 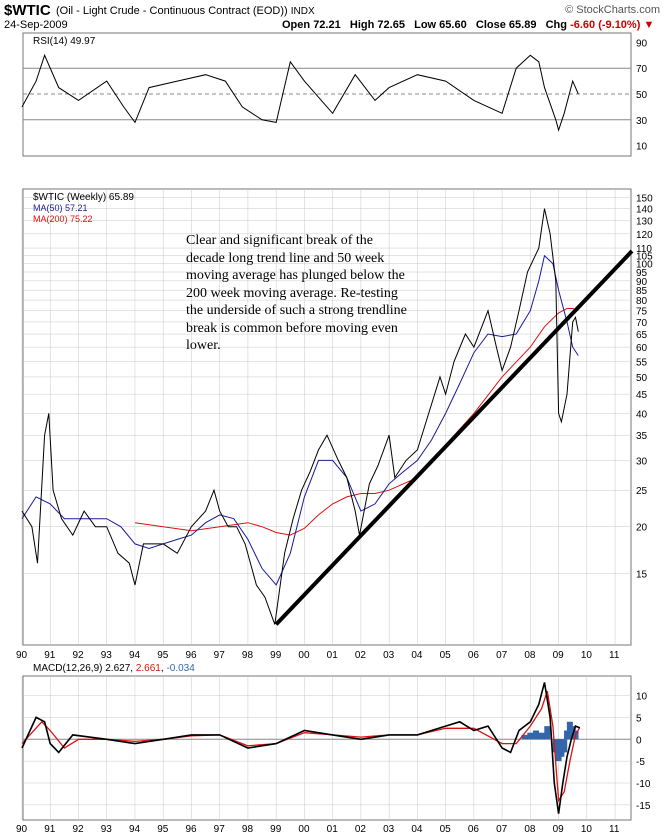 What do you see at coordinates (474, 655) in the screenshot?
I see `year-tick-label: 06` at bounding box center [474, 655].